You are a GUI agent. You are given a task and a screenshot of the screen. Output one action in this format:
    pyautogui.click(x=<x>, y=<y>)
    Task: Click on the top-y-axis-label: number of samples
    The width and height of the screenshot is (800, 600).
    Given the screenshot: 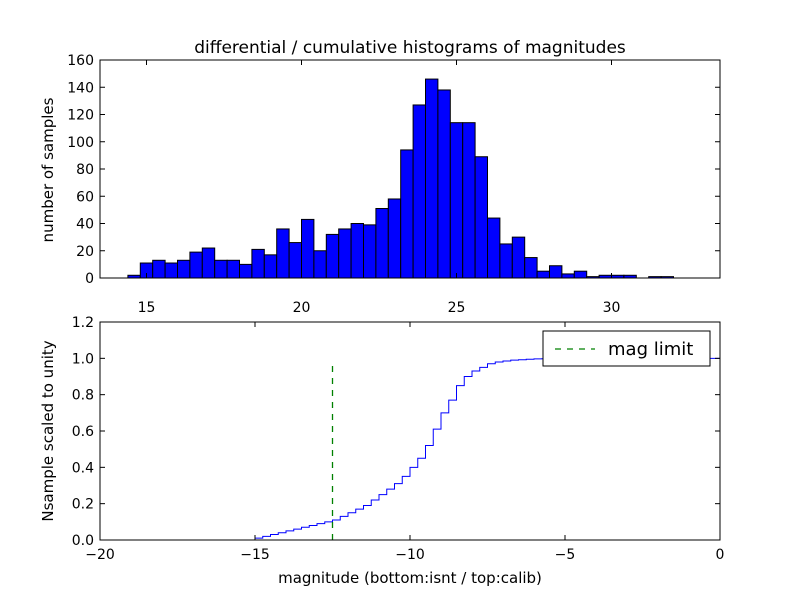 What is the action you would take?
    pyautogui.click(x=48, y=169)
    